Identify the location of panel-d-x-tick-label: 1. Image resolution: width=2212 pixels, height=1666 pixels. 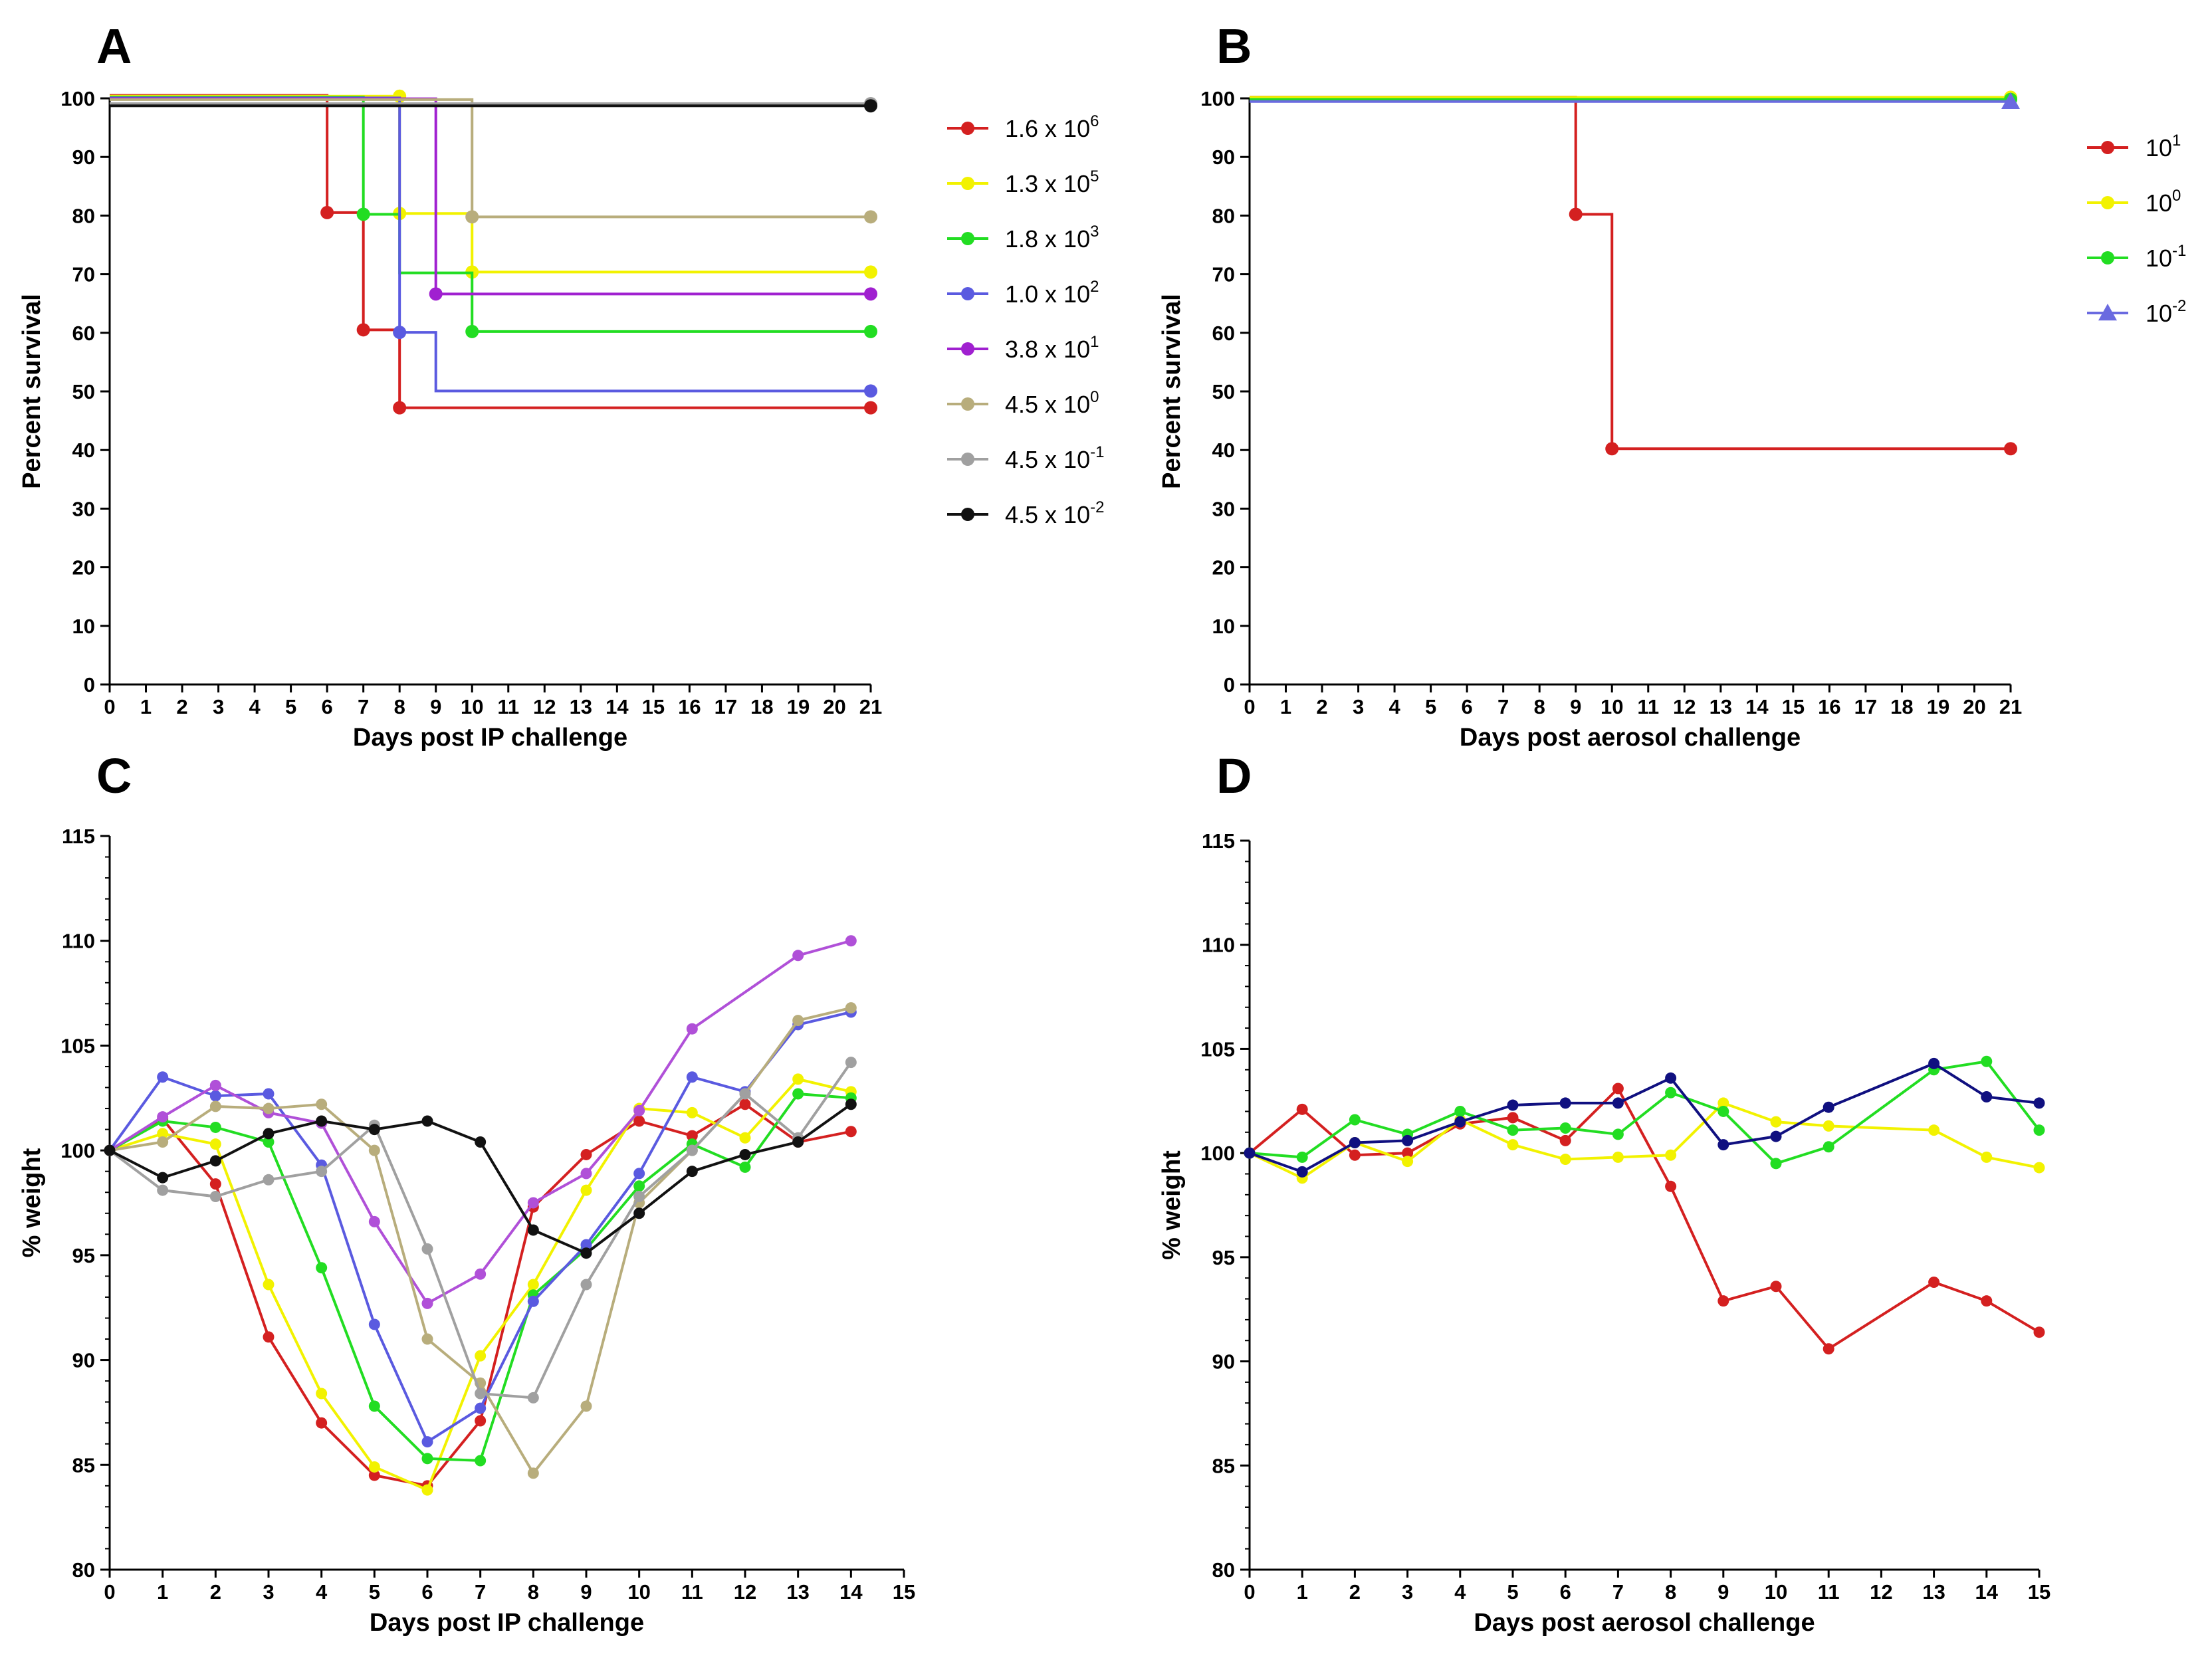
(1302, 1592).